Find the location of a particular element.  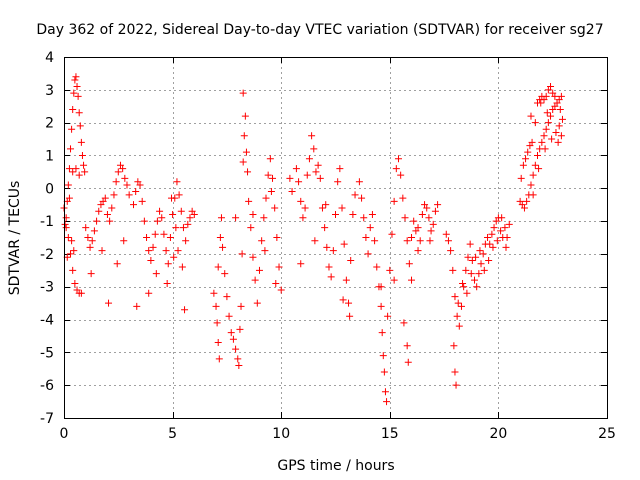

y-tick-label: -1 is located at coordinates (47, 222).